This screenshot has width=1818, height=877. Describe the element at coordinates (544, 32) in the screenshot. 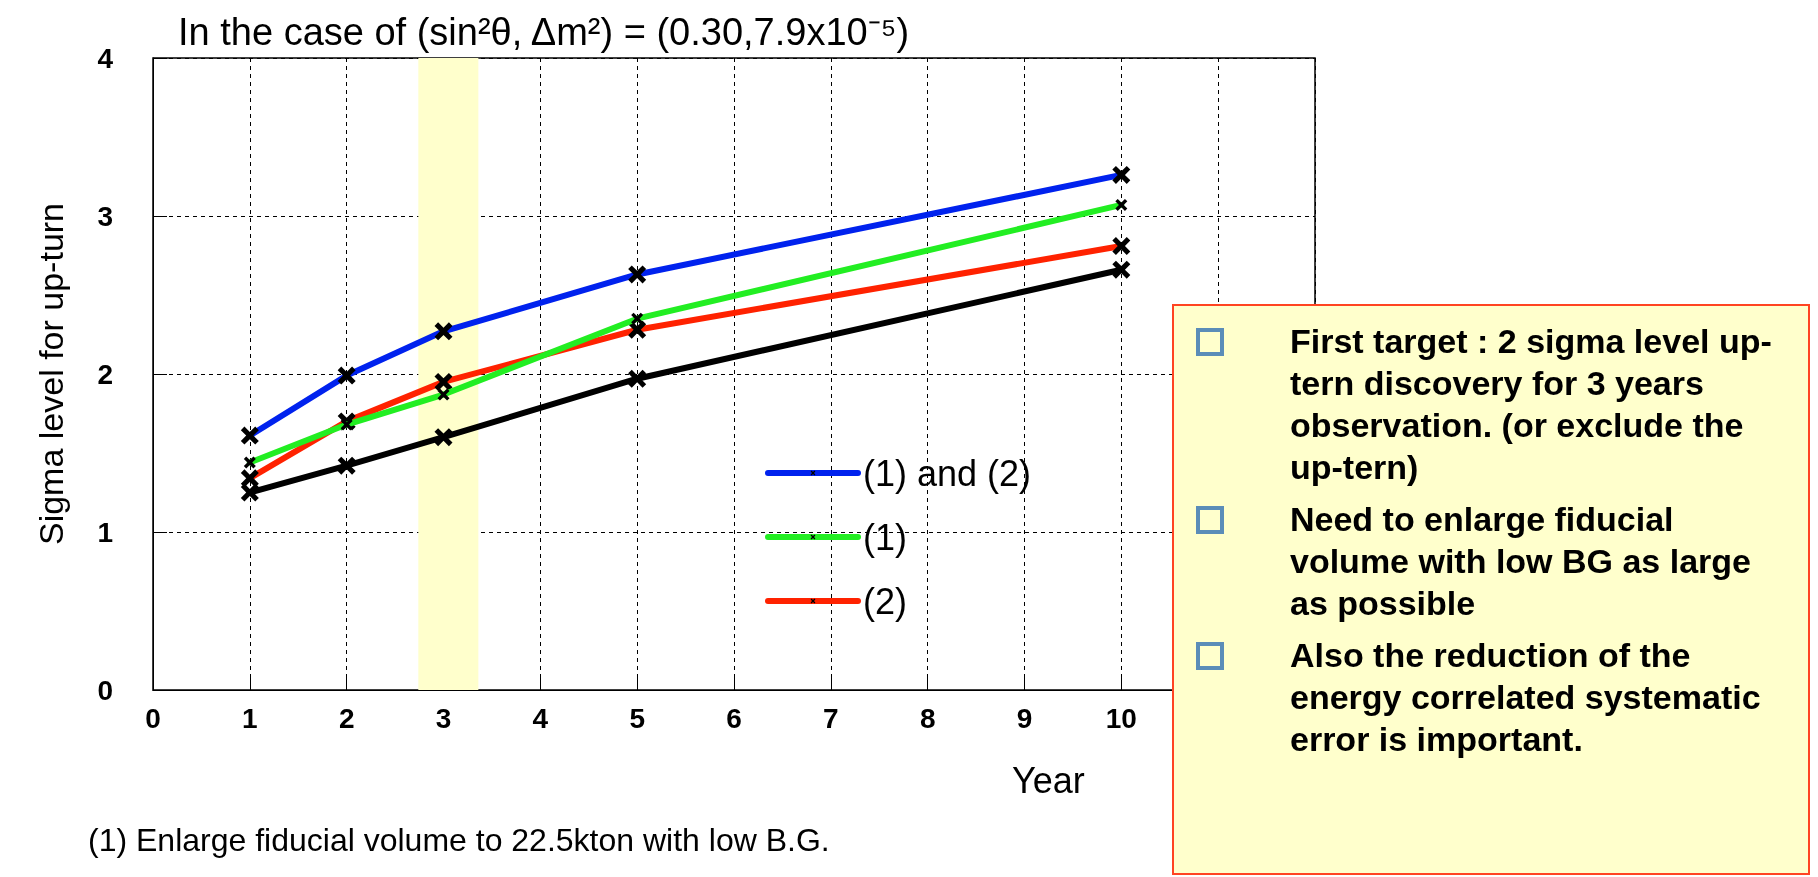

I see `chart-title: In the case of (sin²θ, Δm²) = (0.30,7.9x10⁻⁵)` at that location.